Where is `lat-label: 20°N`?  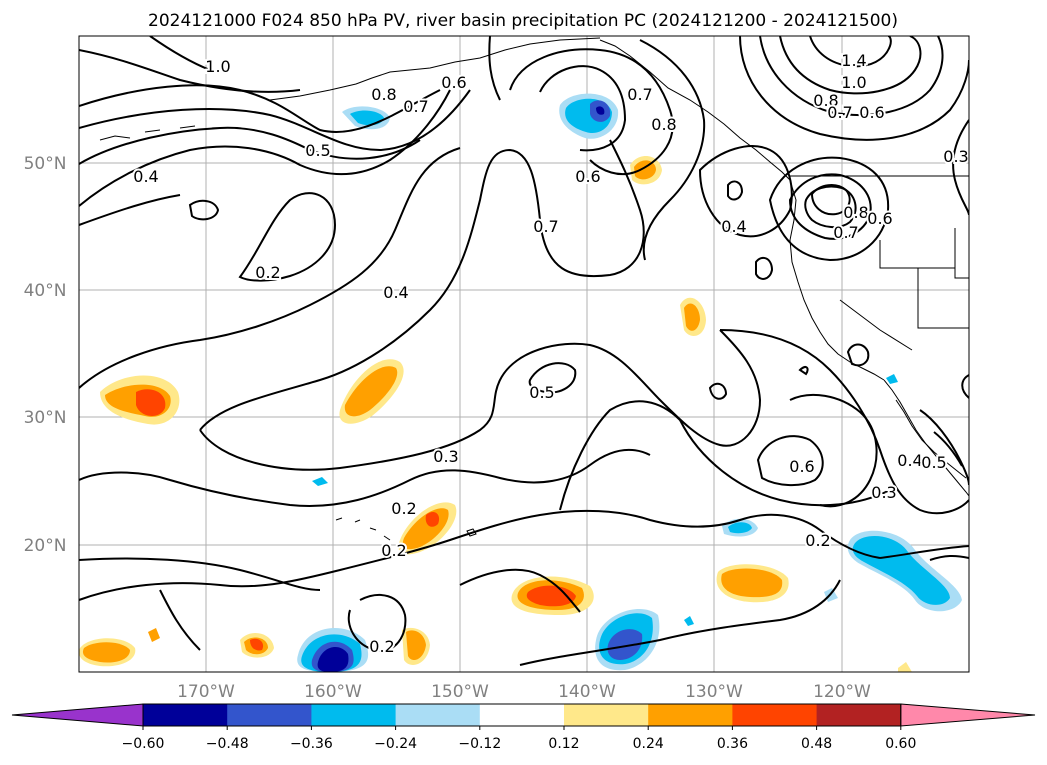 lat-label: 20°N is located at coordinates (45, 546).